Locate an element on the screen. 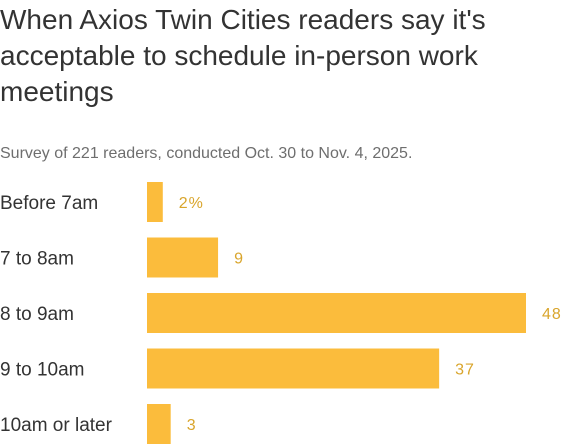 This screenshot has height=445, width=580. value-label: 2% is located at coordinates (191, 203).